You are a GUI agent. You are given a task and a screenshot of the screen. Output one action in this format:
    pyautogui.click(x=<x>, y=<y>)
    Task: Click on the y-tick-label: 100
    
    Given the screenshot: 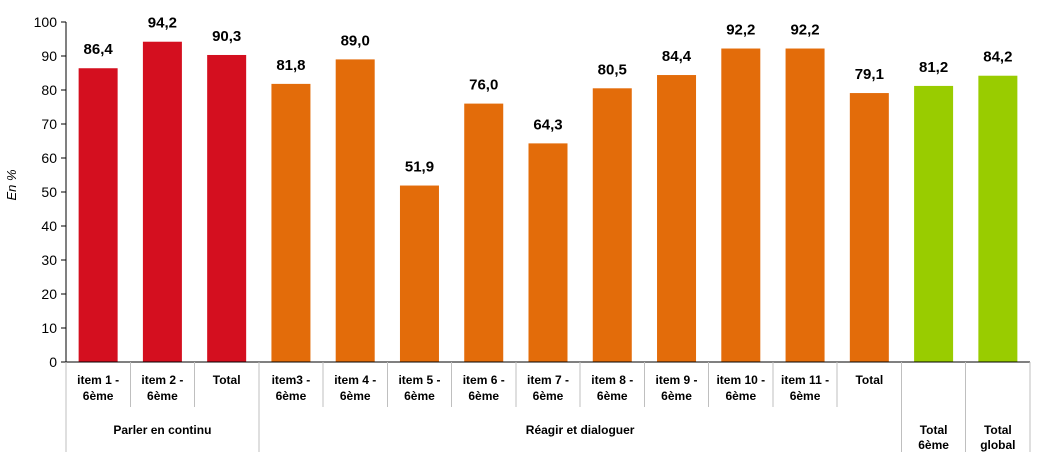 What is the action you would take?
    pyautogui.click(x=46, y=22)
    